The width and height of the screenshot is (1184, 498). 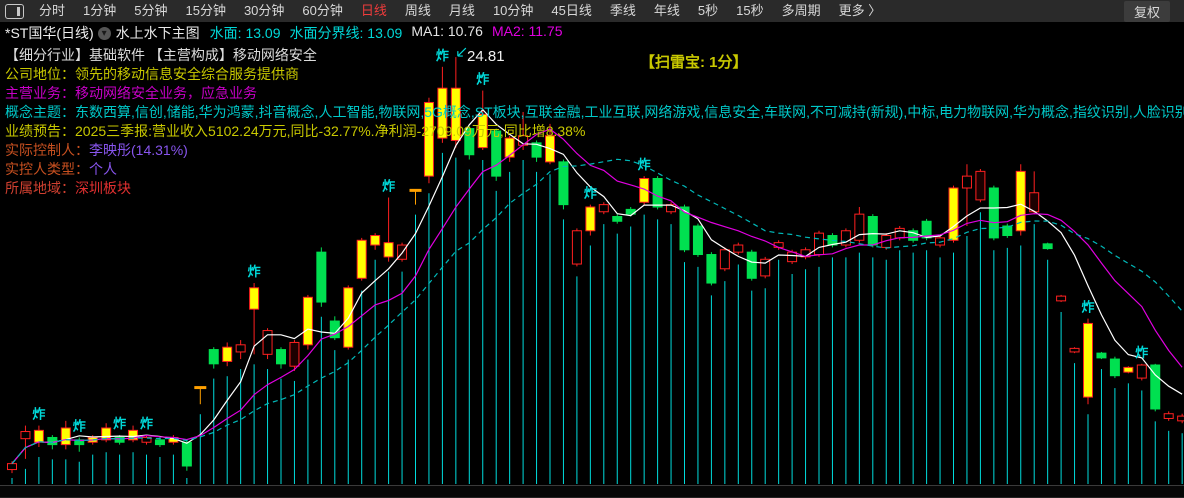 What do you see at coordinates (447, 31) in the screenshot?
I see `indicator-field-2: MA1: 10.76` at bounding box center [447, 31].